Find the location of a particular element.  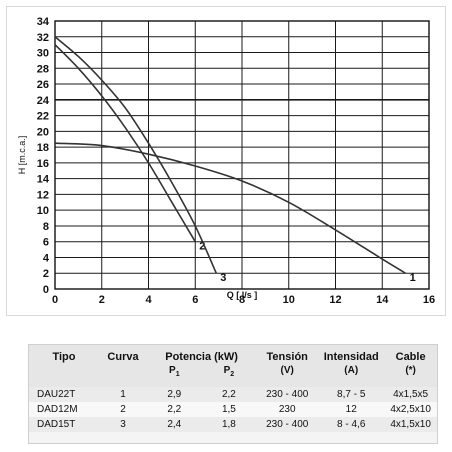

x-tick-label: 14 is located at coordinates (382, 300).